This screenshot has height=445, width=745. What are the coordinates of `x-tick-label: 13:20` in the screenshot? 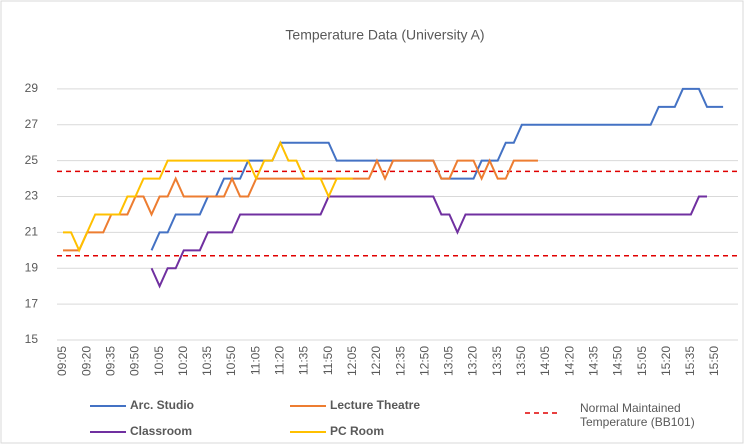 It's located at (473, 361).